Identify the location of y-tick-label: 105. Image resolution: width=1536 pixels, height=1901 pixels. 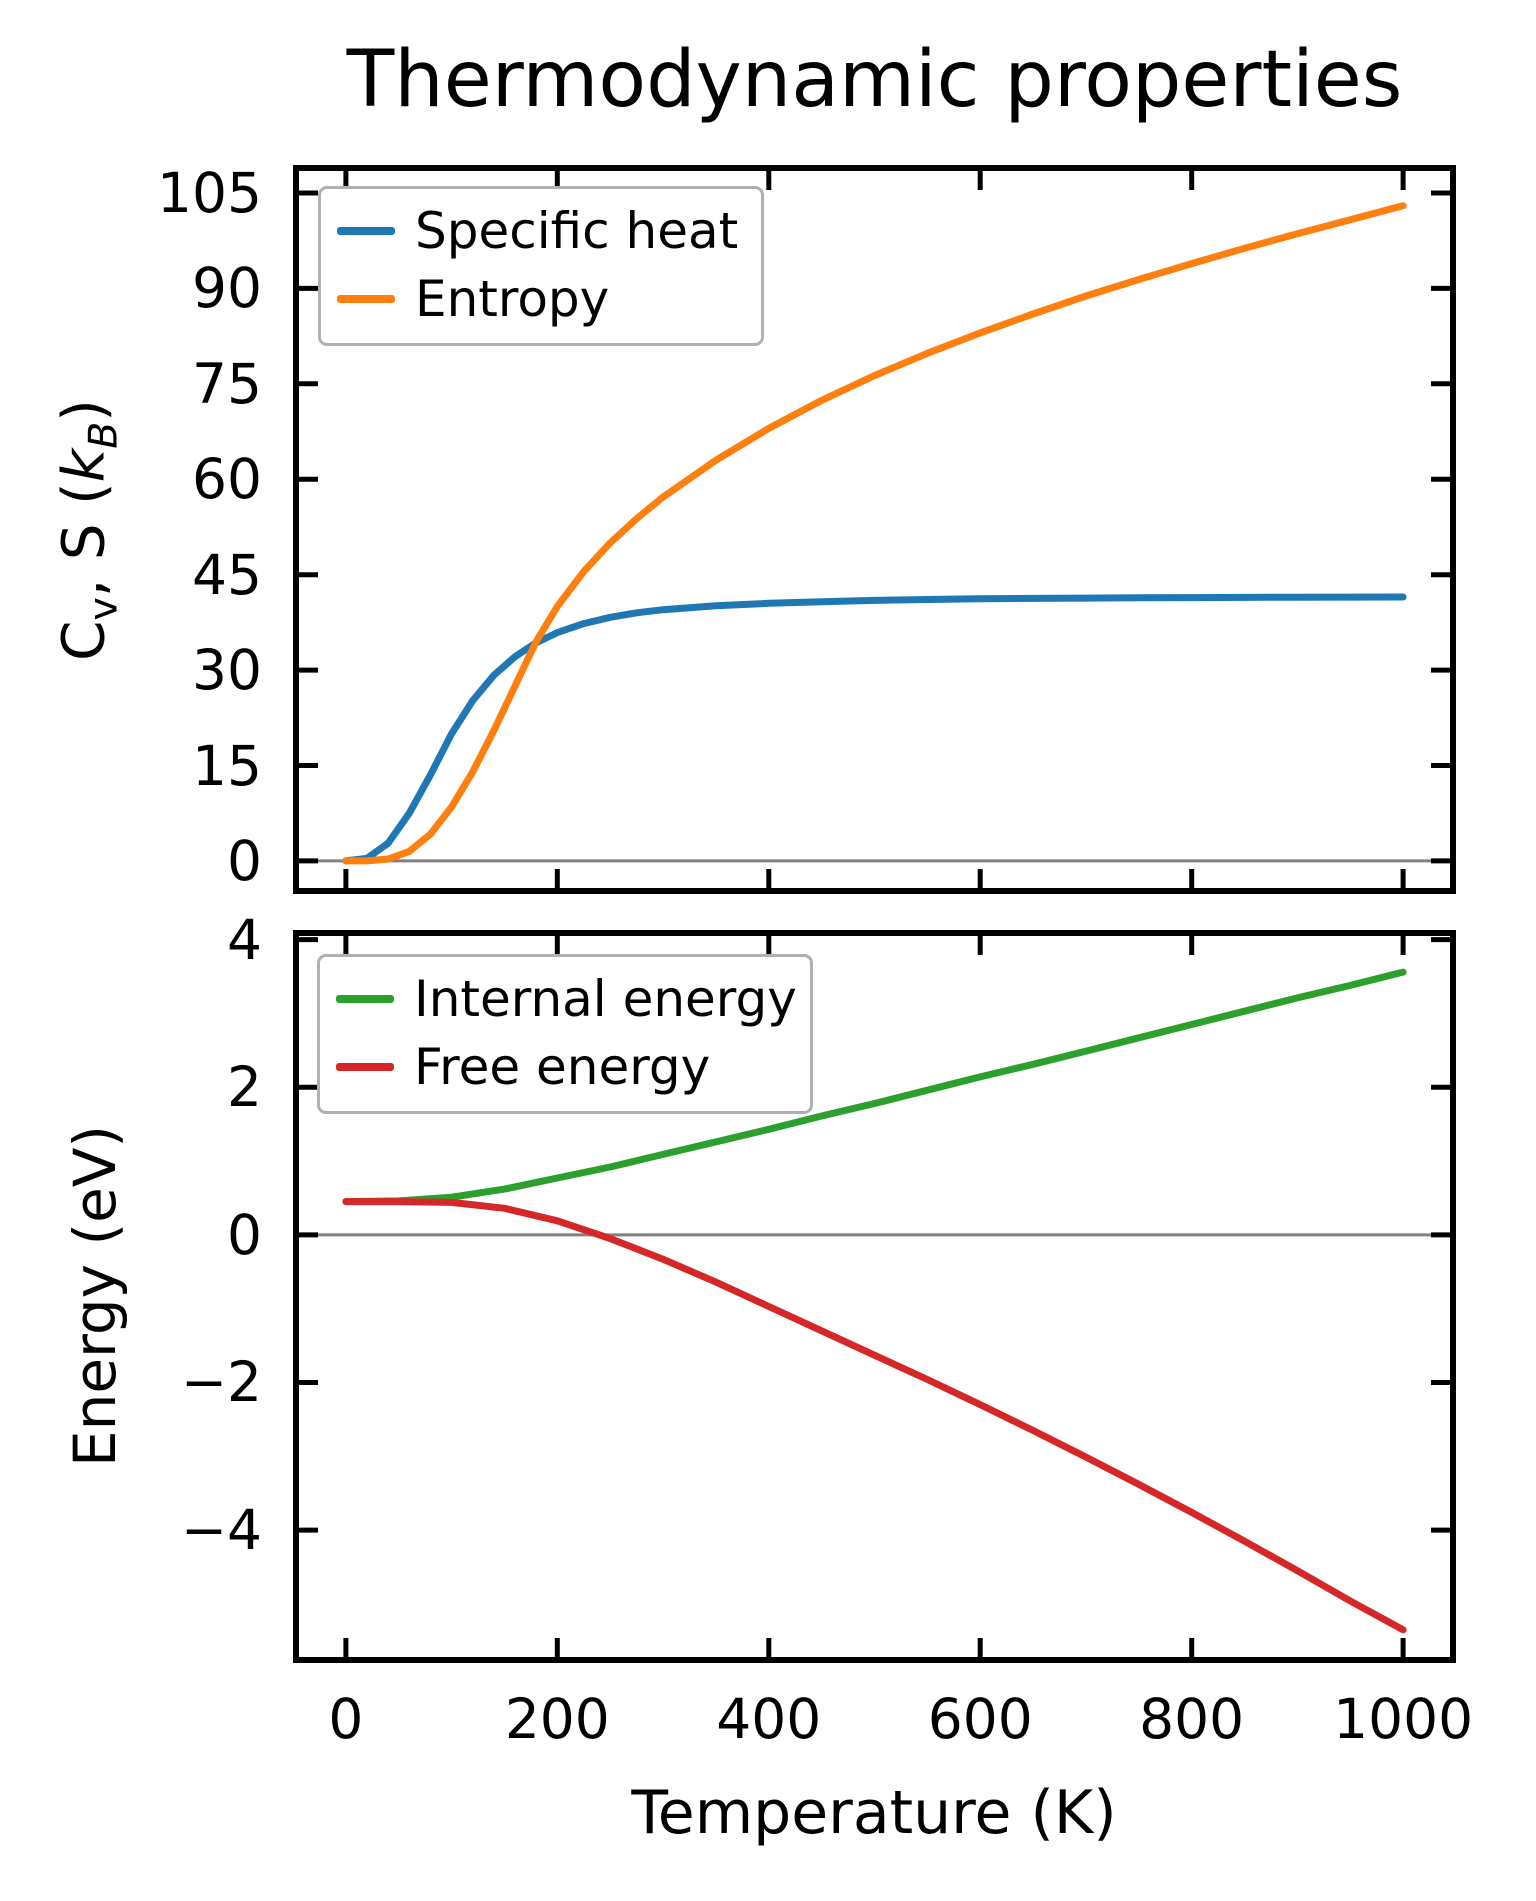
(209, 192).